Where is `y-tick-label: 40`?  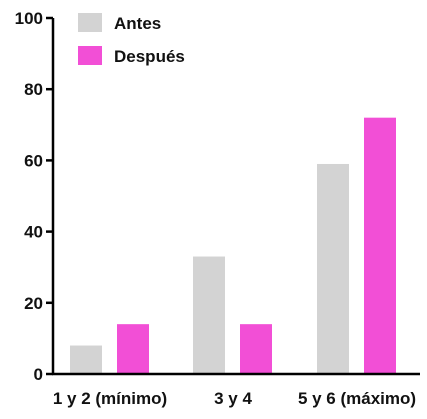 y-tick-label: 40 is located at coordinates (33, 232).